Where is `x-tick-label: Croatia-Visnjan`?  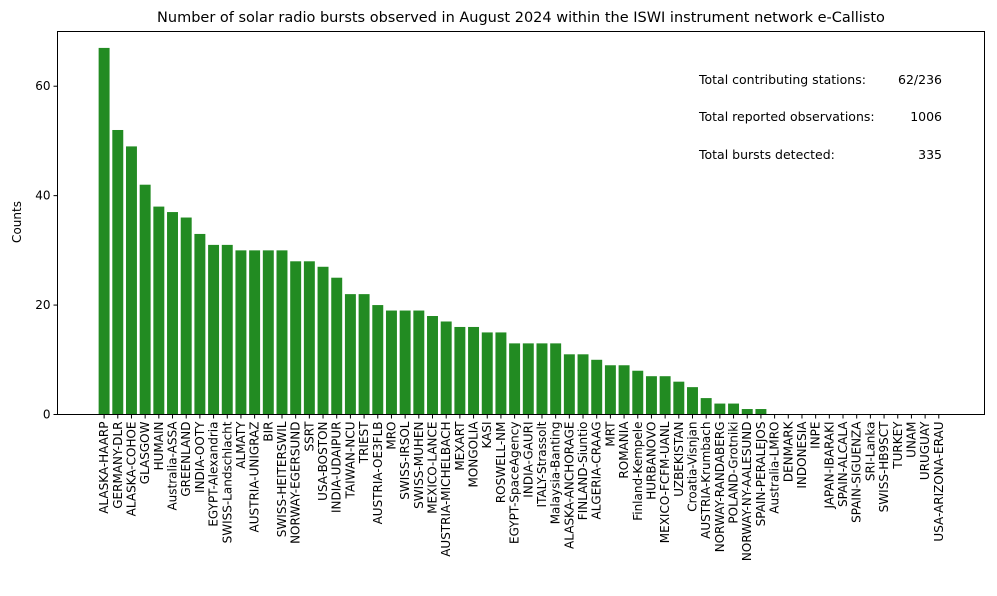
x-tick-label: Croatia-Visnjan is located at coordinates (693, 467).